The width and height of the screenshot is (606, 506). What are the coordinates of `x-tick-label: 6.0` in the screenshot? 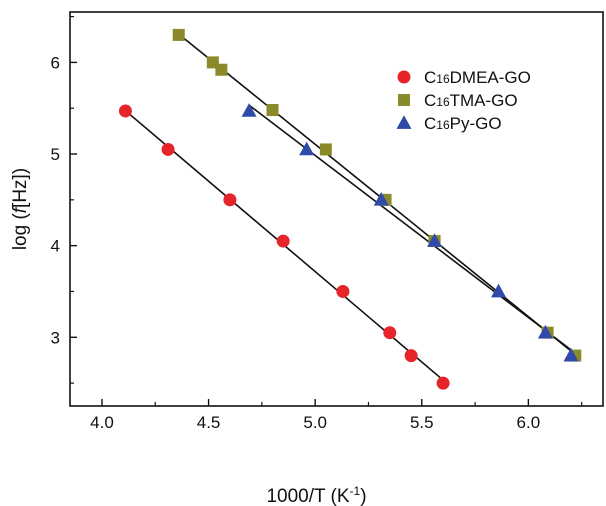 It's located at (529, 422).